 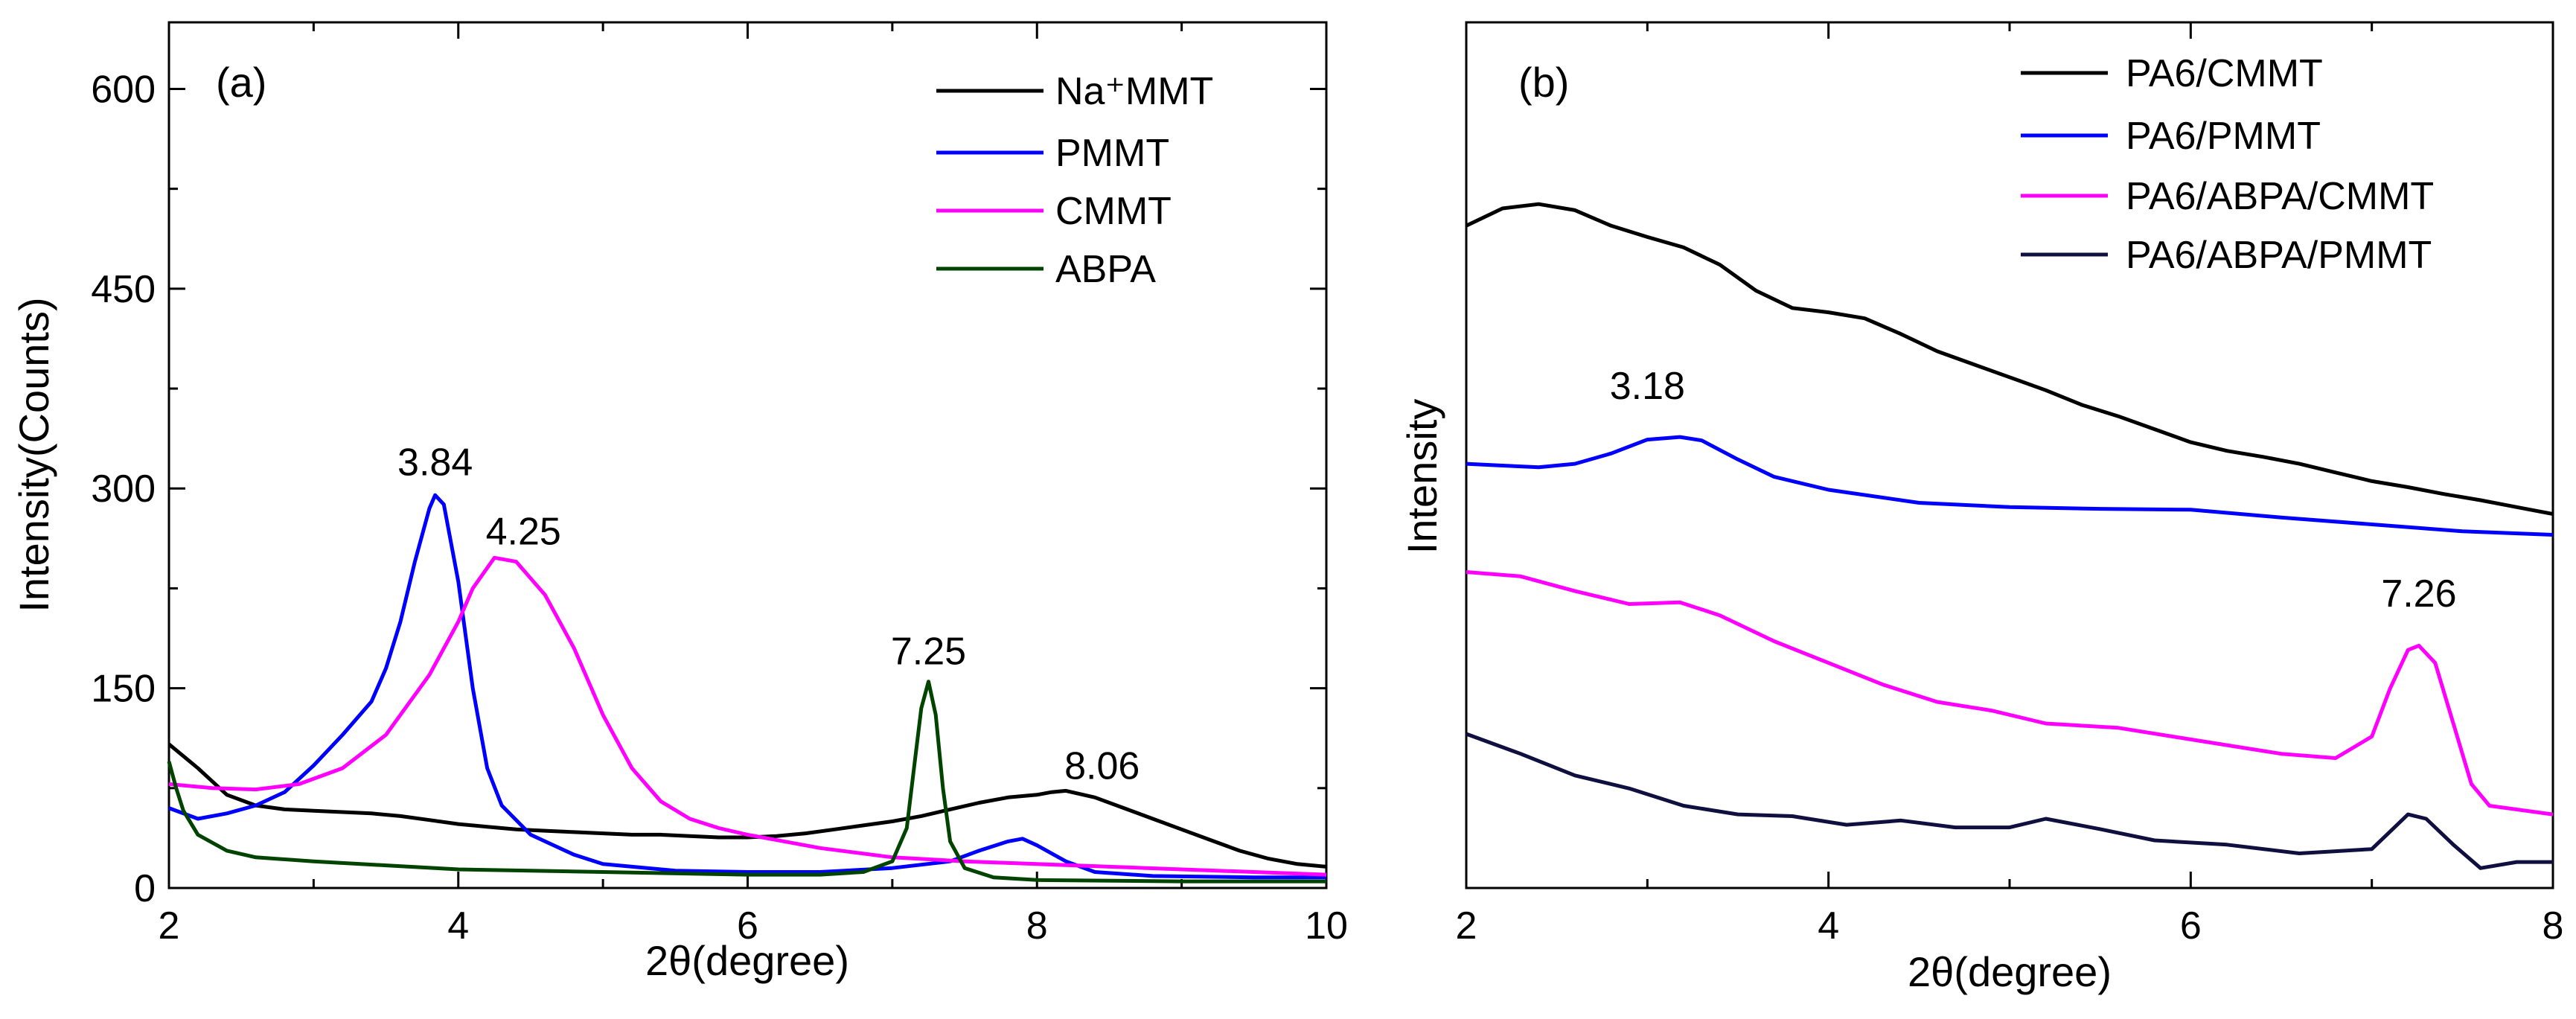 What do you see at coordinates (2224, 73) in the screenshot?
I see `legend-label-pa6-cmmt: PA6/CMMT` at bounding box center [2224, 73].